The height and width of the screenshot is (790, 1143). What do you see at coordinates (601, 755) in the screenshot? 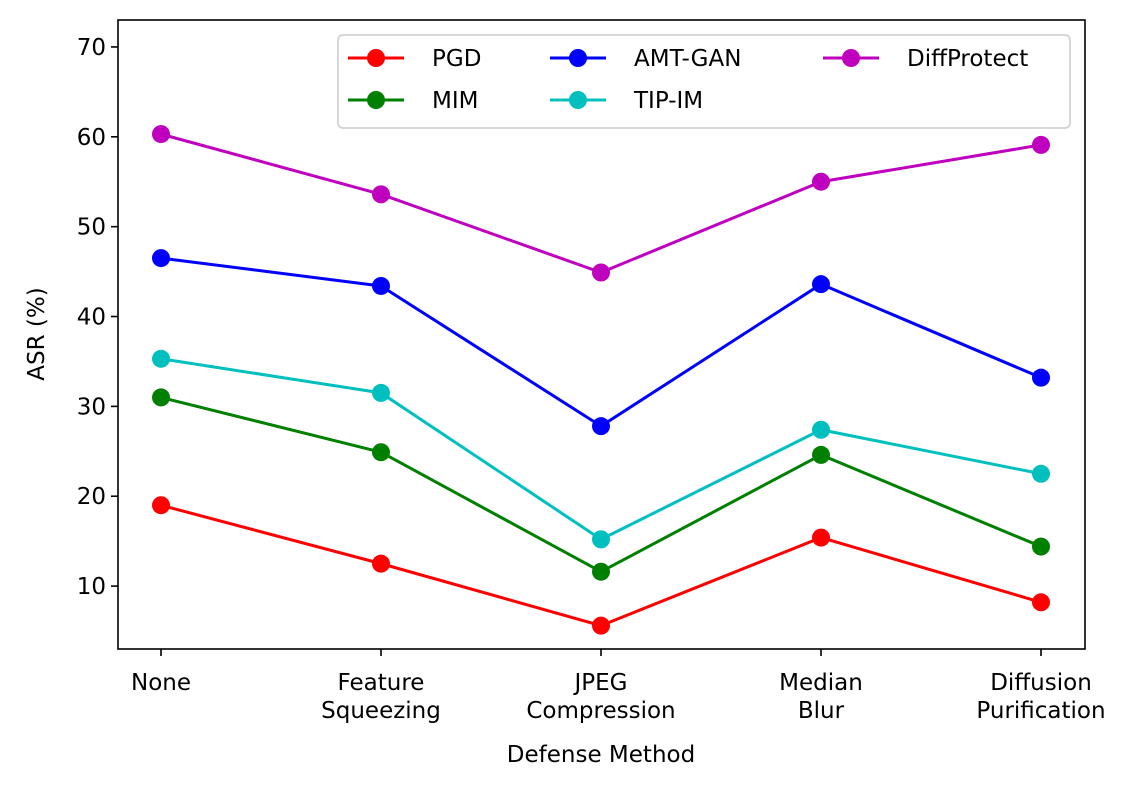
I see `x-axis-label: Defense Method` at bounding box center [601, 755].